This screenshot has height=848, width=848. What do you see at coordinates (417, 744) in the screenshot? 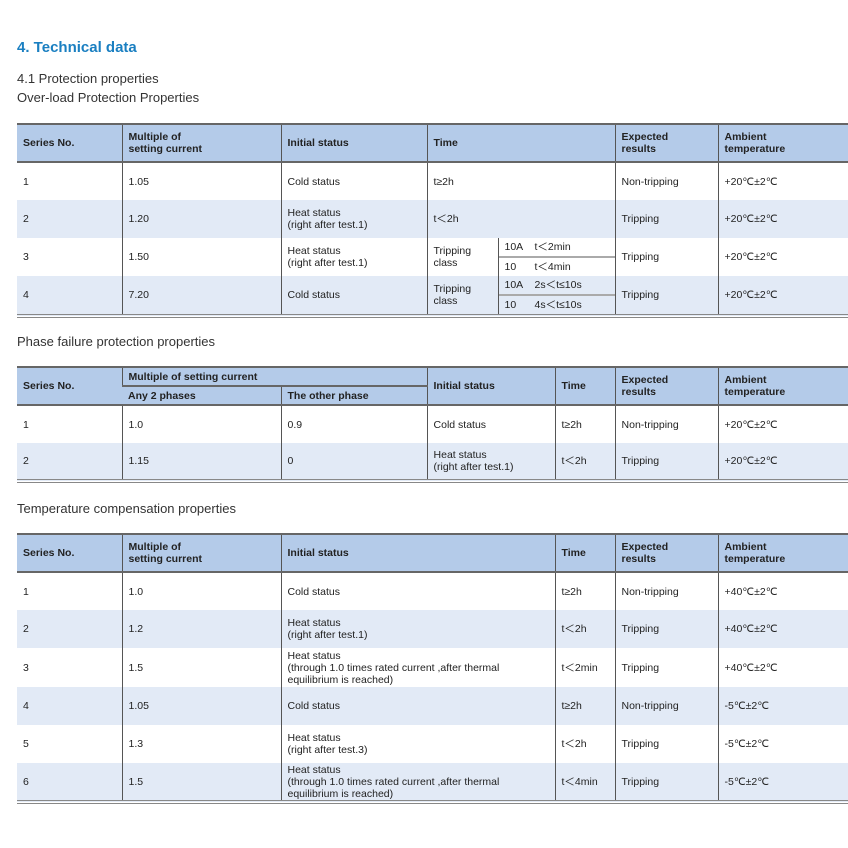
I see `status-cell: Heat status (right after test.3)` at bounding box center [417, 744].